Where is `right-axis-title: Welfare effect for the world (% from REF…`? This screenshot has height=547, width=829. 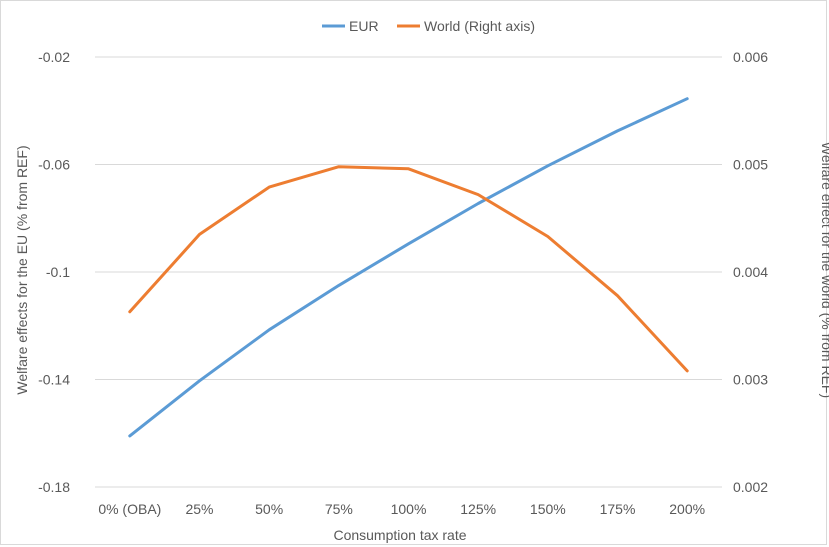
right-axis-title: Welfare effect for the world (% from REF… is located at coordinates (824, 270).